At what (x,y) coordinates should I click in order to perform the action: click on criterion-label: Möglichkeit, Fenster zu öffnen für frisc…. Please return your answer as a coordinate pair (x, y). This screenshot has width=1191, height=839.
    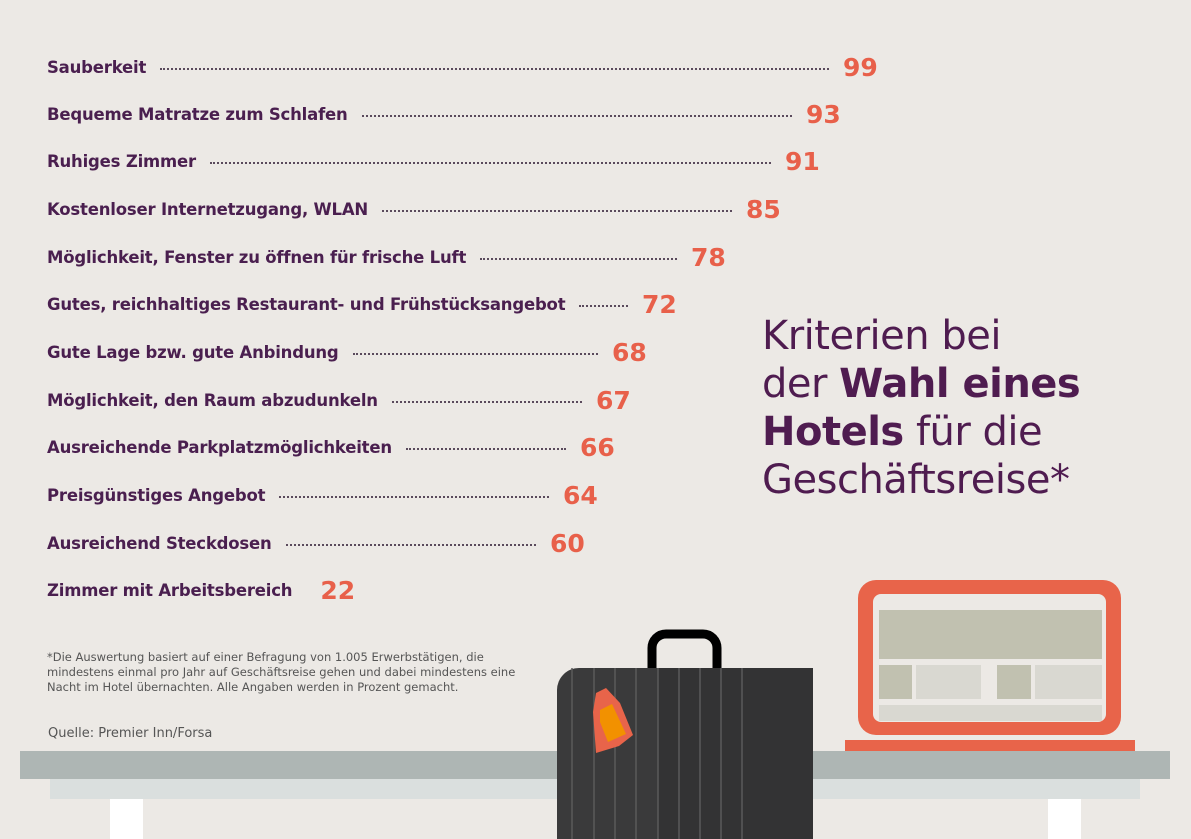
    Looking at the image, I should click on (257, 257).